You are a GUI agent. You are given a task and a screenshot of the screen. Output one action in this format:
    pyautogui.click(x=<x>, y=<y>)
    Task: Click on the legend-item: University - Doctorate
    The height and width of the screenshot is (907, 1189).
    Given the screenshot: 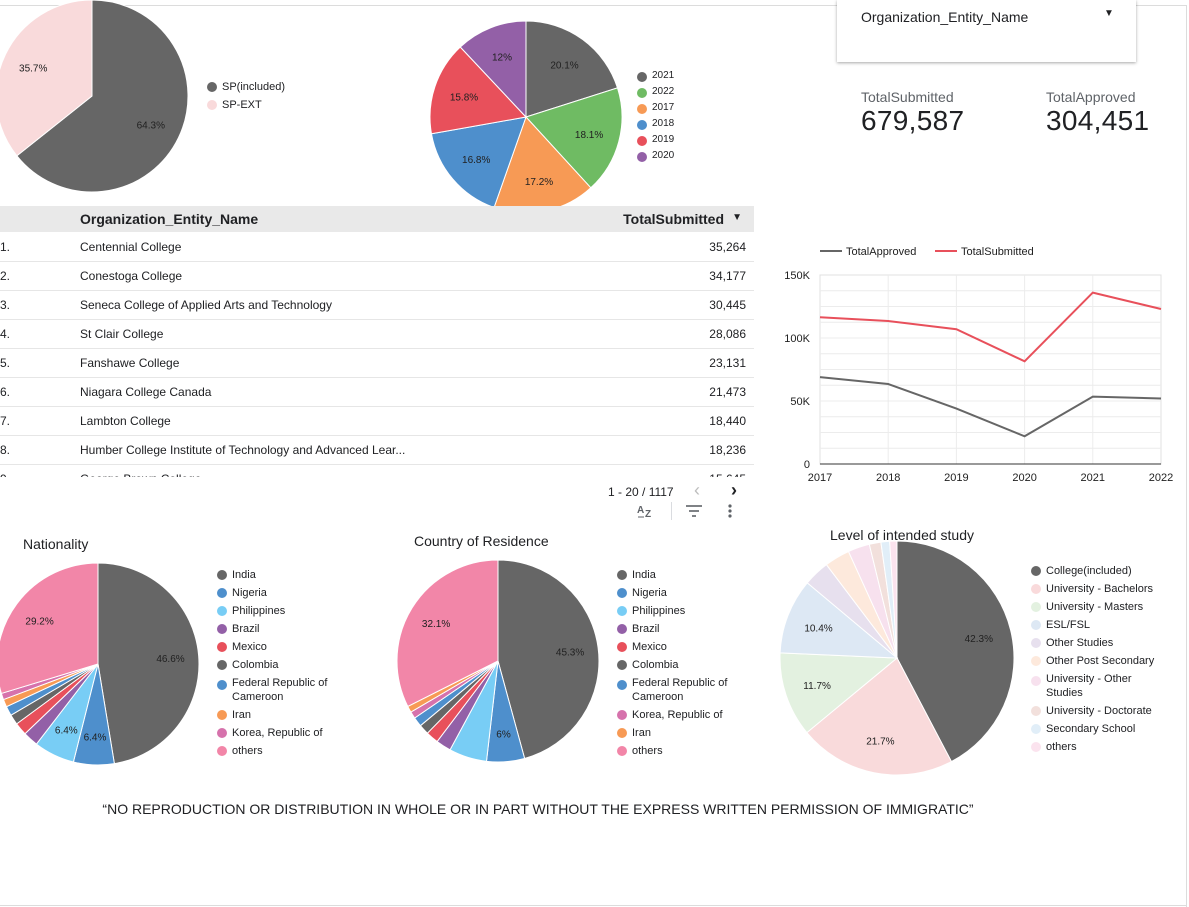 What is the action you would take?
    pyautogui.click(x=1093, y=711)
    